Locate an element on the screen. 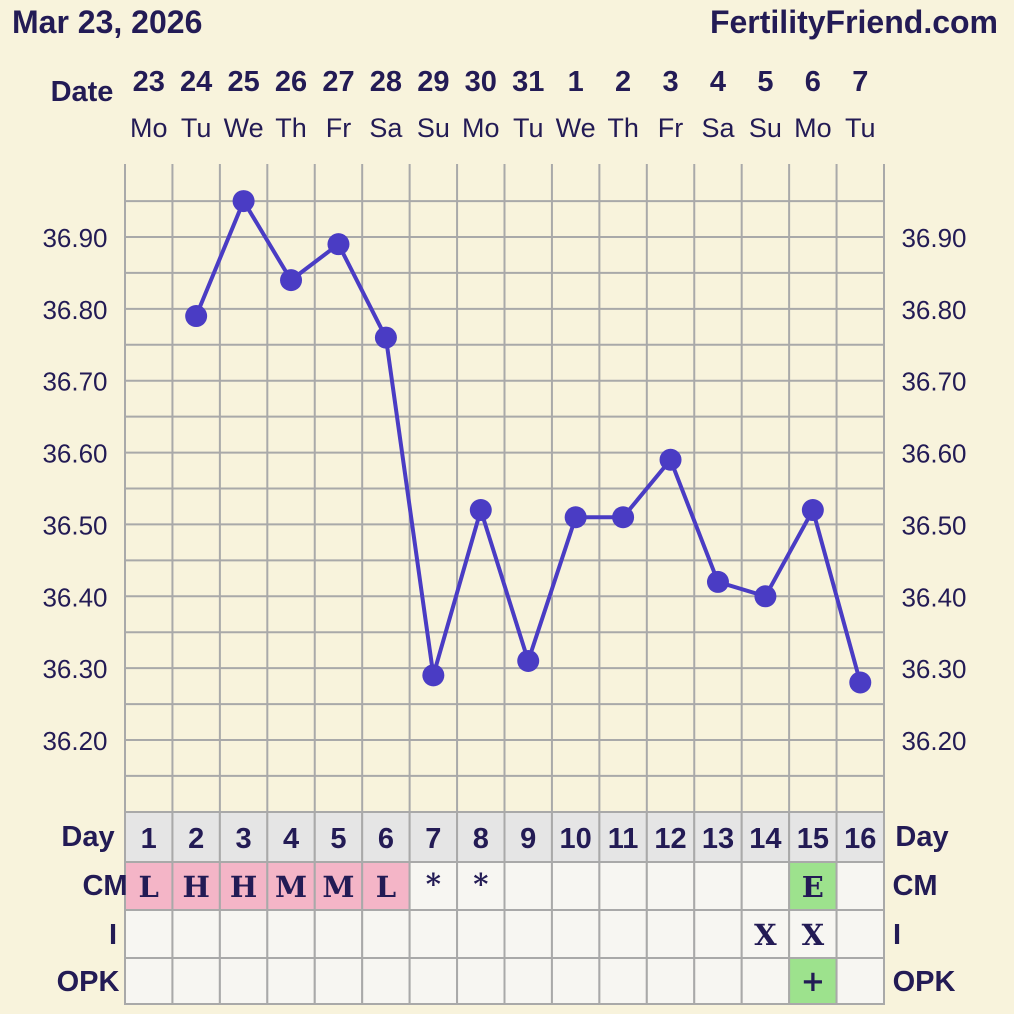  day-label-right: Day is located at coordinates (921, 837).